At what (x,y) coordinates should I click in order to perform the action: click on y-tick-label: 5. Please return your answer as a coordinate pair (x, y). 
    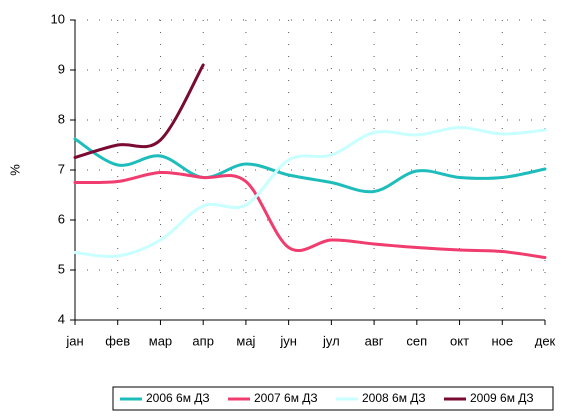
    Looking at the image, I should click on (61, 268).